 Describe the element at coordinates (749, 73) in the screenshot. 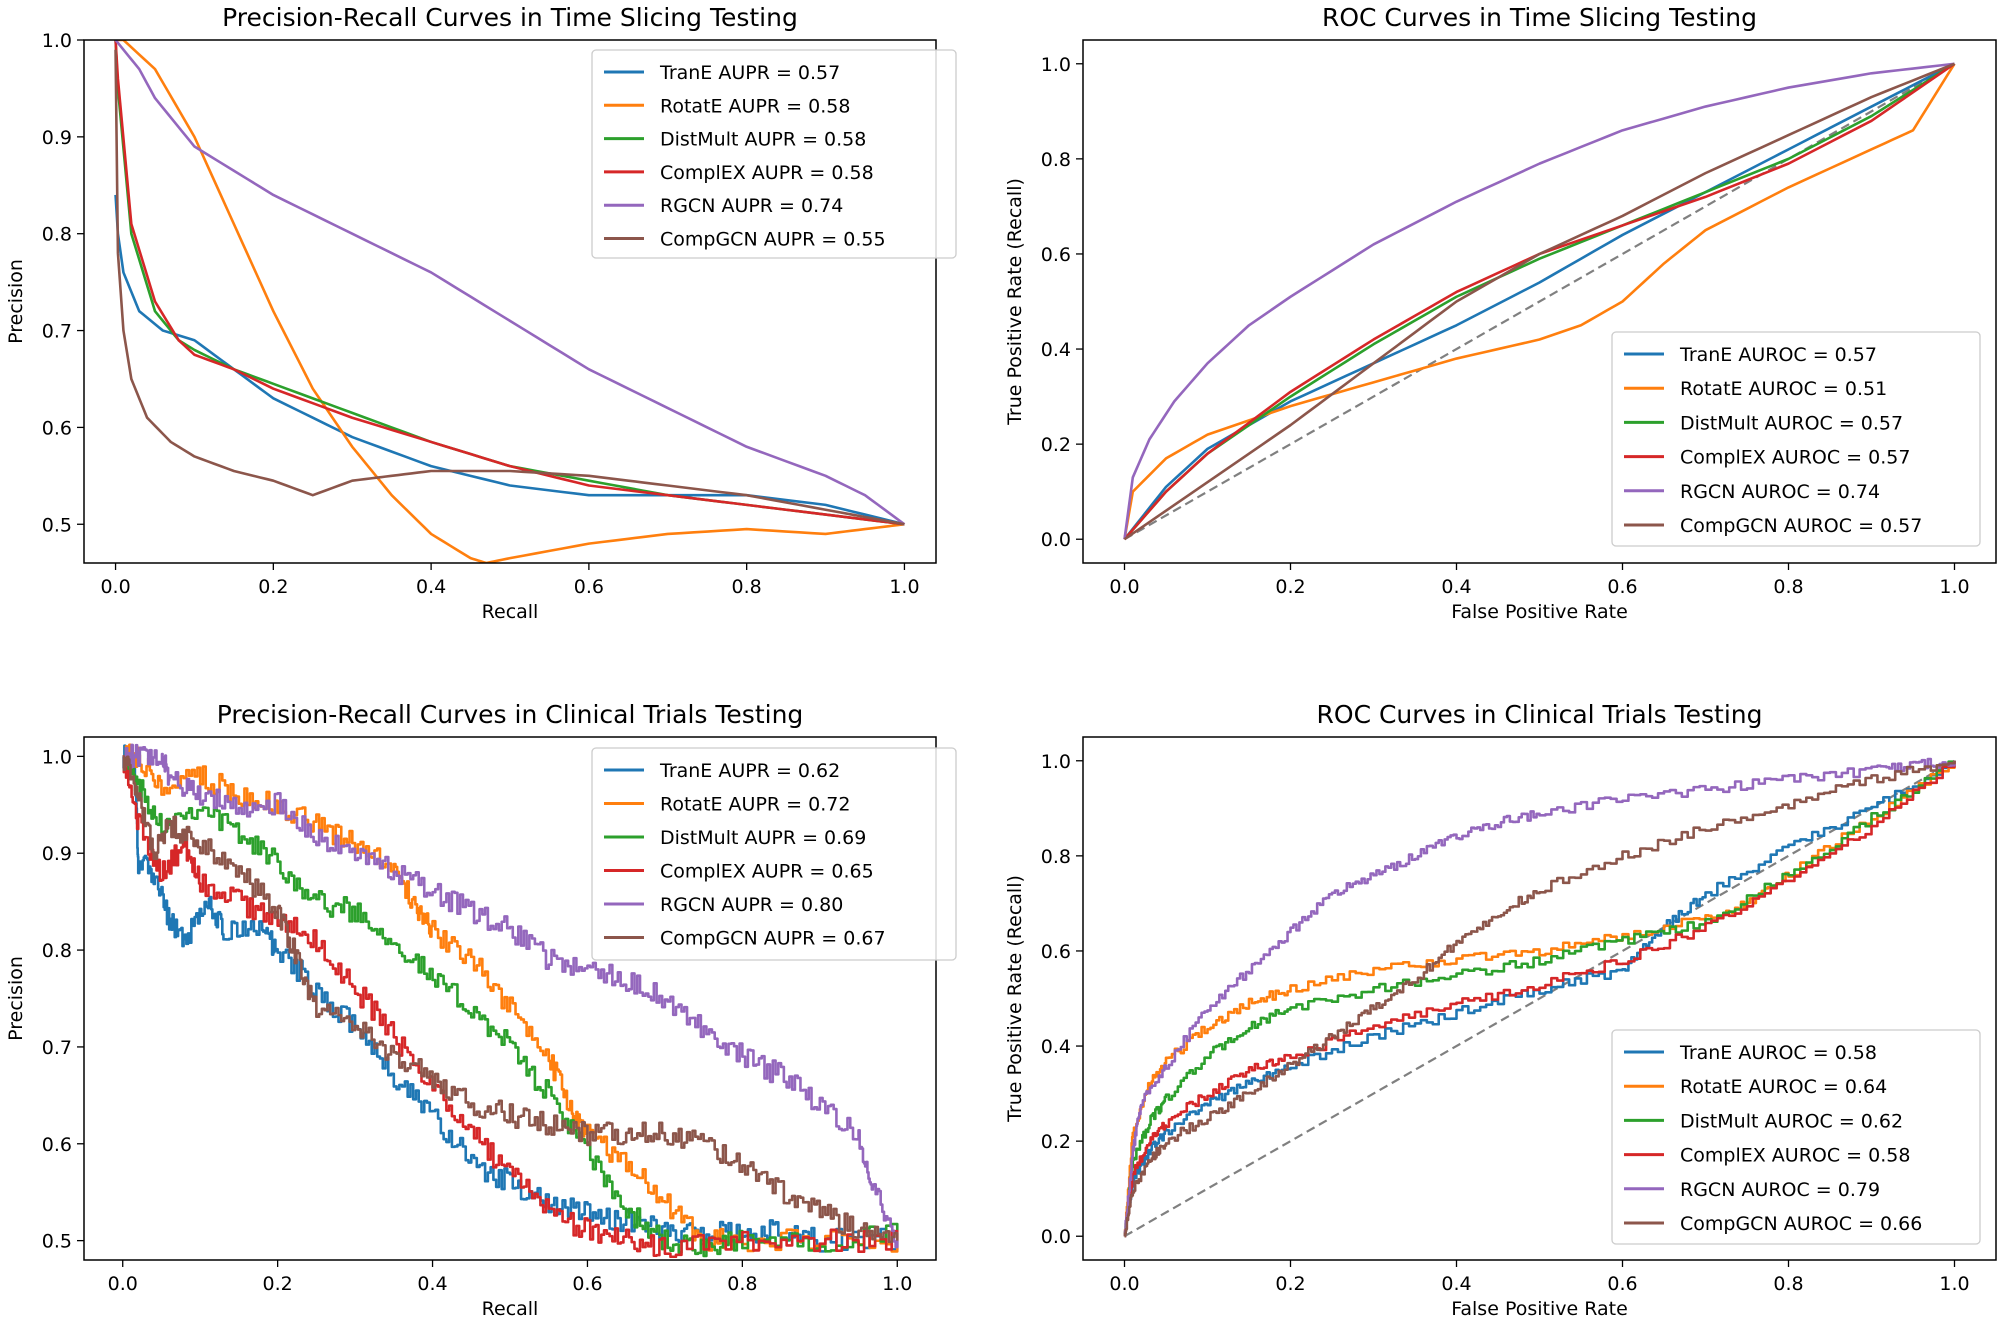

I see `legend-entry: TranE AUPR = 0.57` at that location.